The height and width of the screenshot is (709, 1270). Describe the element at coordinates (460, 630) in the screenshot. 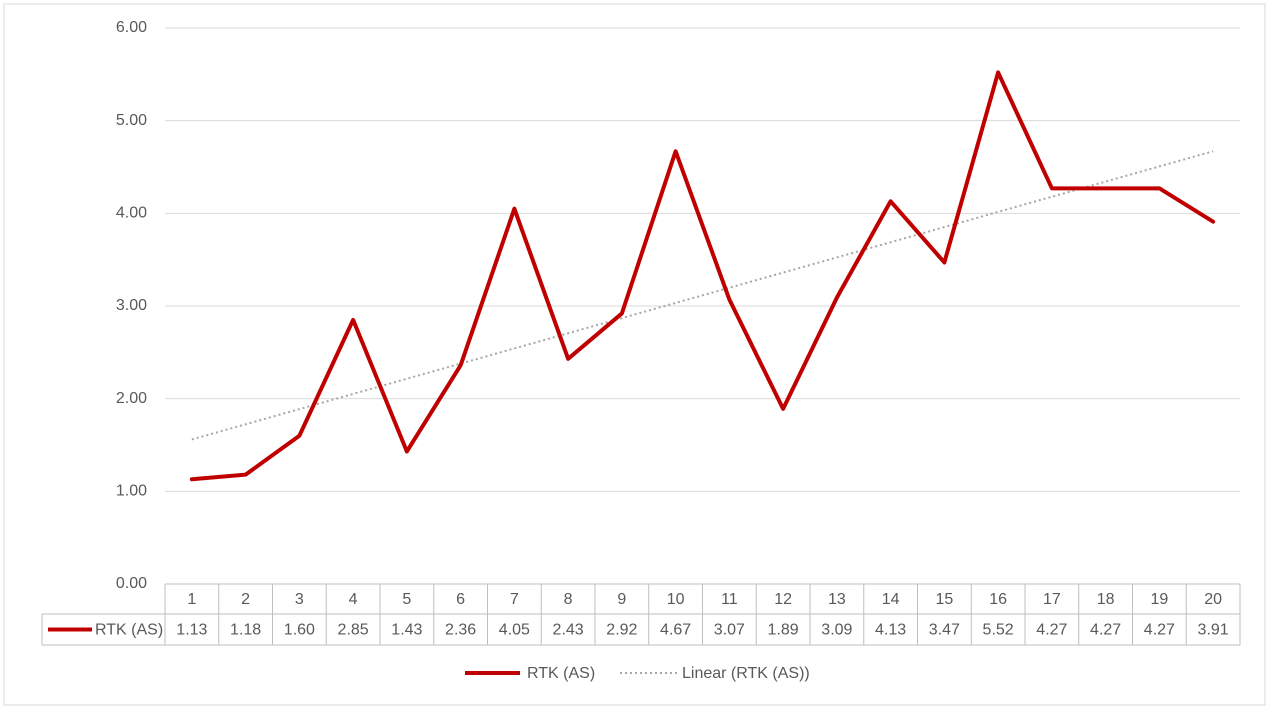

I see `data-table-value: 2.36` at that location.